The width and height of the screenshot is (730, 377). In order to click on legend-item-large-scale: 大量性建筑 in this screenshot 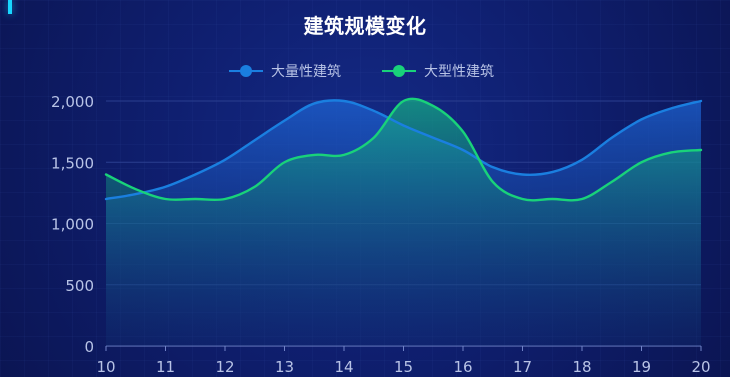, I will do `click(285, 71)`.